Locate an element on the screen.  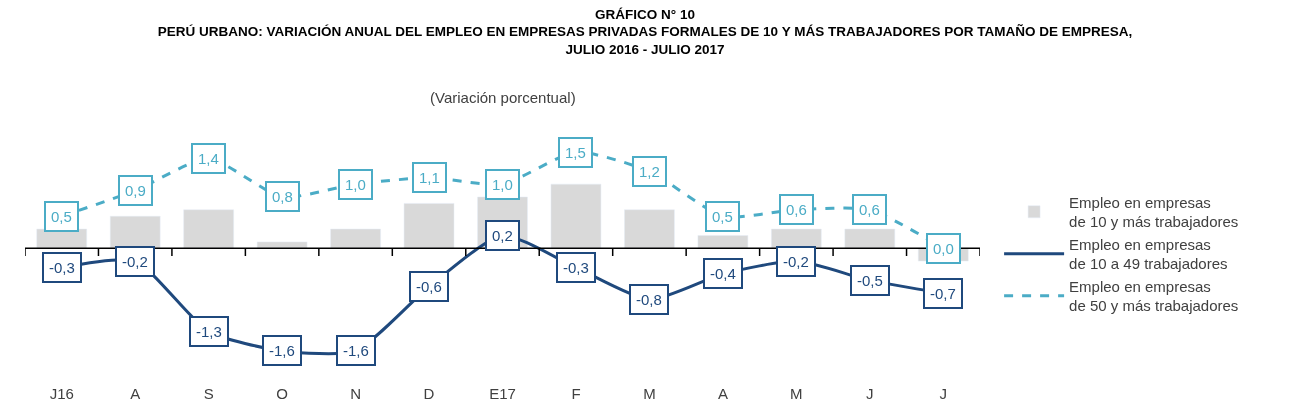
data-label: 1,1 is located at coordinates (429, 177).